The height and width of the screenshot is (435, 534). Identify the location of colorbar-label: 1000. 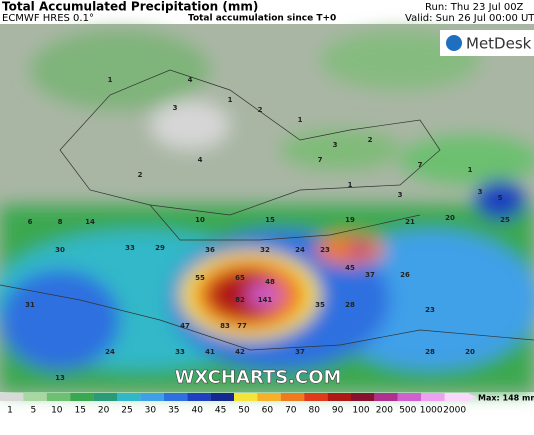
(431, 411).